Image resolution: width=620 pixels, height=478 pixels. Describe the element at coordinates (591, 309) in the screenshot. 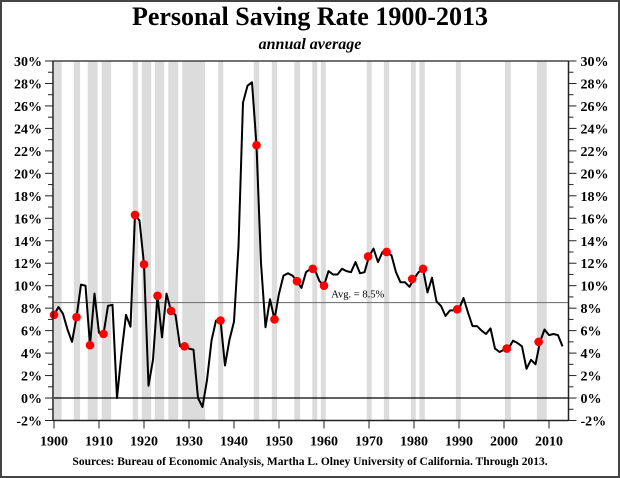

I see `y-tick-label-right: 8%` at that location.